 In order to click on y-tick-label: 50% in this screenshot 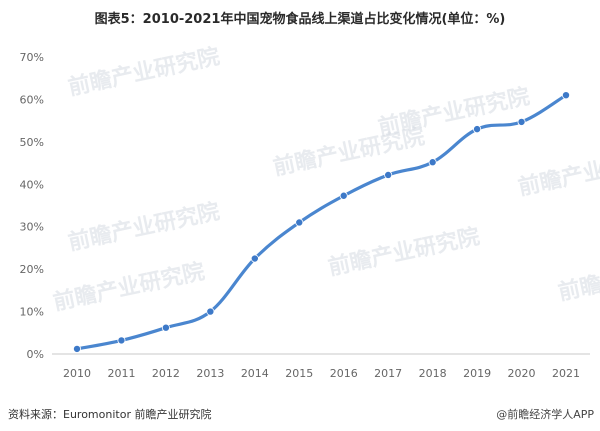, I will do `click(32, 142)`.